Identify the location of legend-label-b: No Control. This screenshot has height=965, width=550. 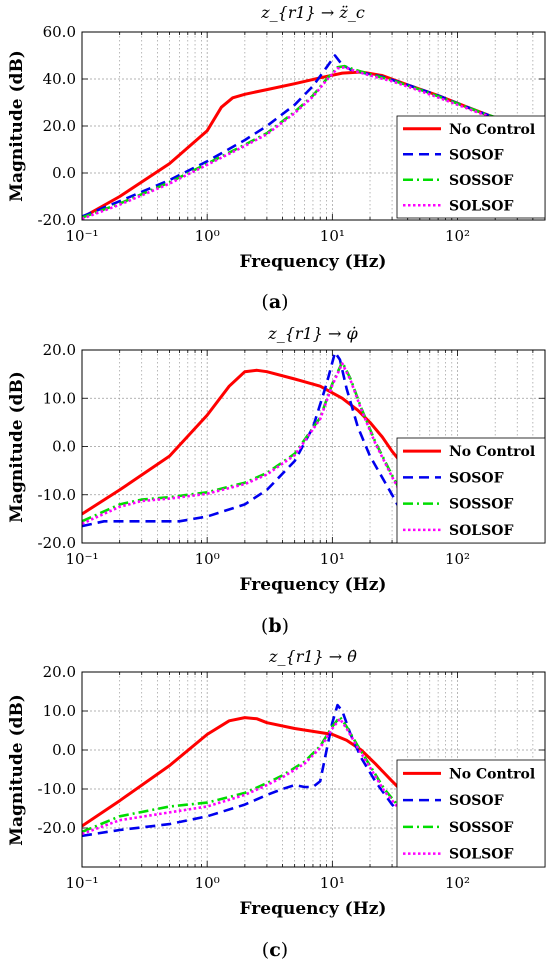
(492, 452).